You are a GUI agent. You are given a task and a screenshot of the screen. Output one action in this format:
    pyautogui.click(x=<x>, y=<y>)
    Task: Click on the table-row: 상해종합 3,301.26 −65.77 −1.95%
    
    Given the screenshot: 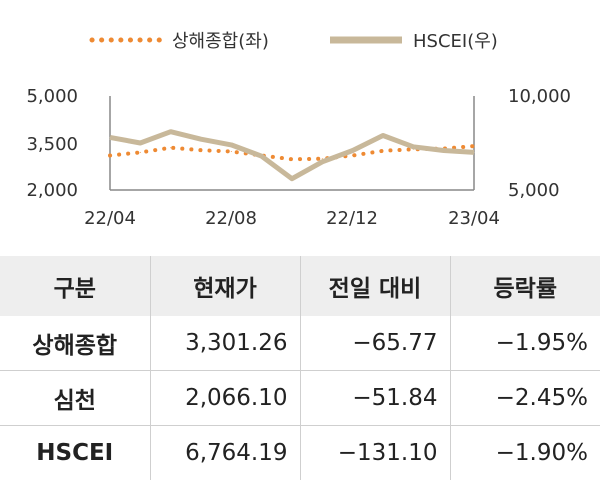 What is the action you would take?
    pyautogui.click(x=300, y=343)
    